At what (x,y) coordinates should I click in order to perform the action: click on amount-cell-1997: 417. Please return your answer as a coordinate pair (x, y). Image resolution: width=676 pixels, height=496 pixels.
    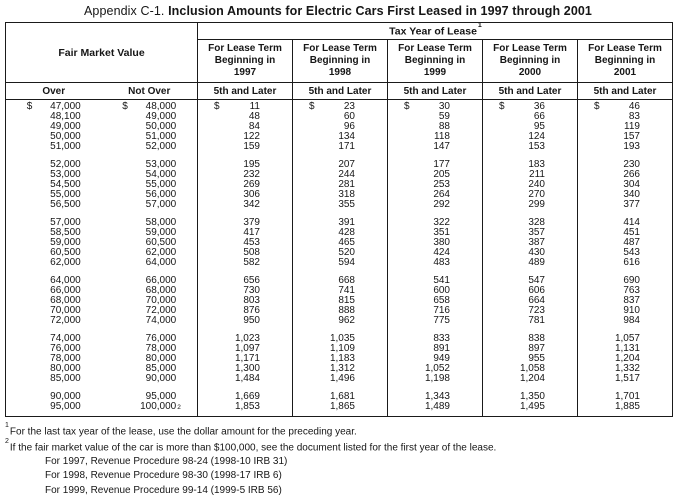
    Looking at the image, I should click on (245, 233).